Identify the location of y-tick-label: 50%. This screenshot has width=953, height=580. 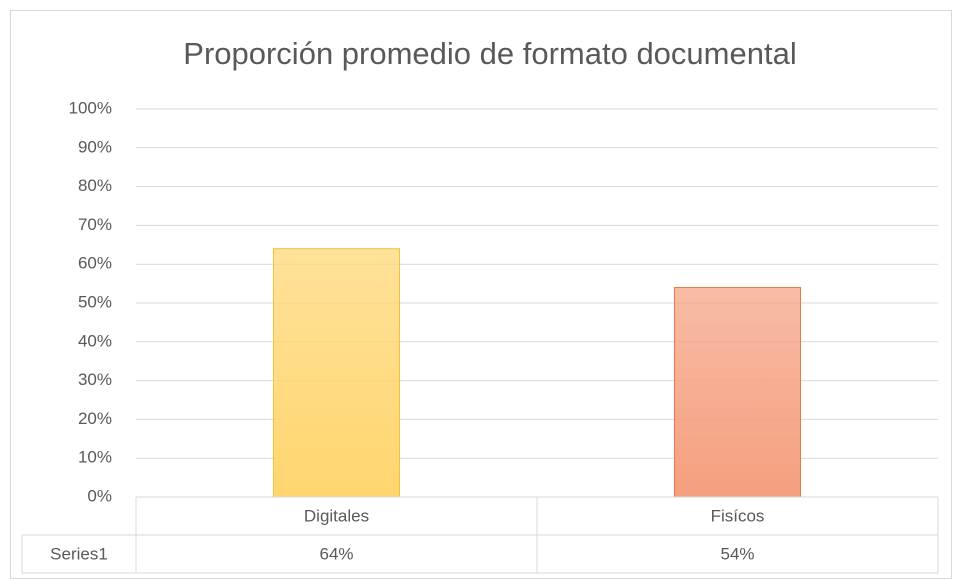
(95, 301).